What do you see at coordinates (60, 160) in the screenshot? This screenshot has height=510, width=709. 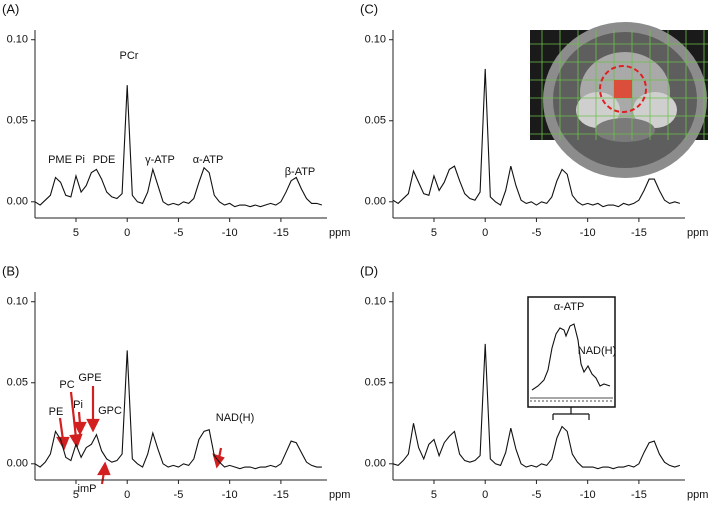 I see `annotation: PME` at bounding box center [60, 160].